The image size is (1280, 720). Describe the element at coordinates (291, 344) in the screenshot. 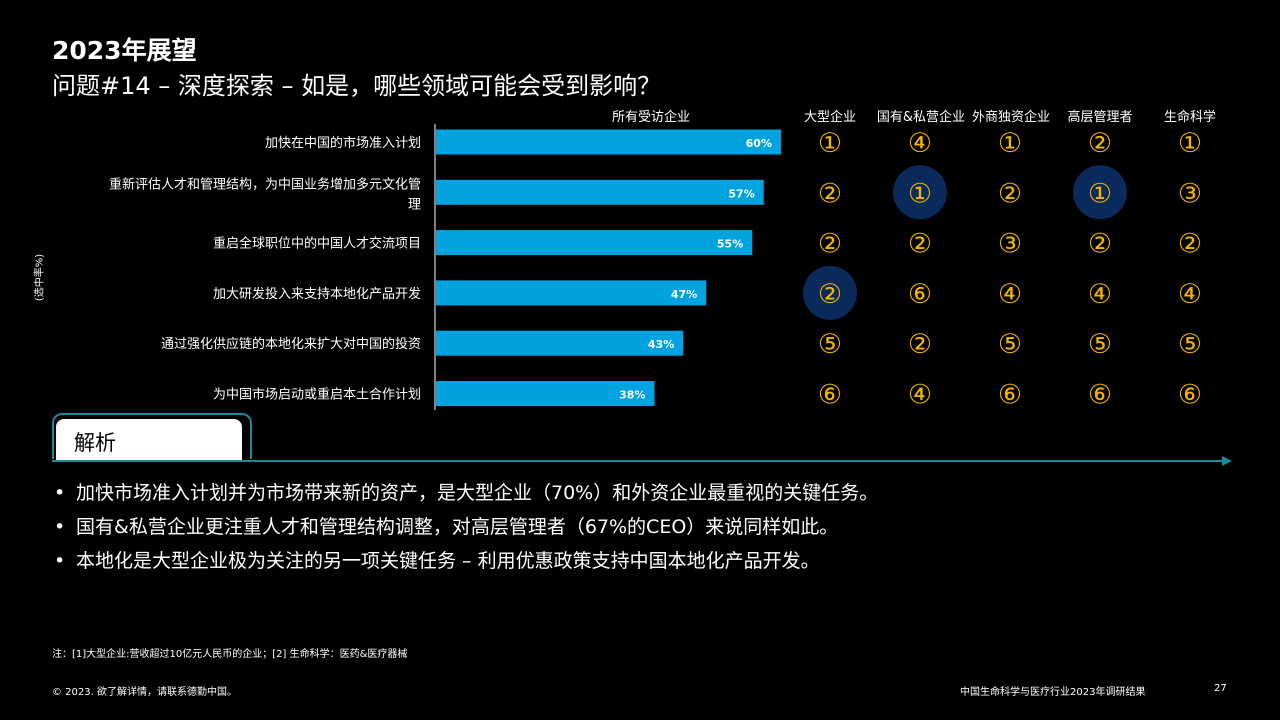

I see `category-label: 通过强化供应链的本地化来扩大对中国的投资` at that location.